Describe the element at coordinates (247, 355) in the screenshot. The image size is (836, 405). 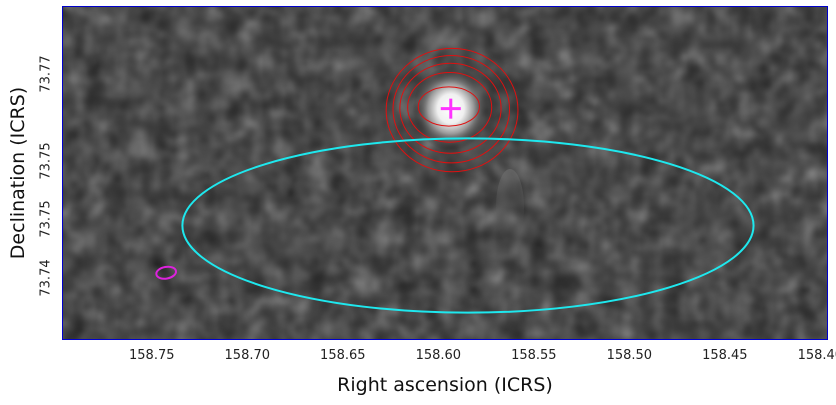
I see `x-tick-label: 158.70` at that location.